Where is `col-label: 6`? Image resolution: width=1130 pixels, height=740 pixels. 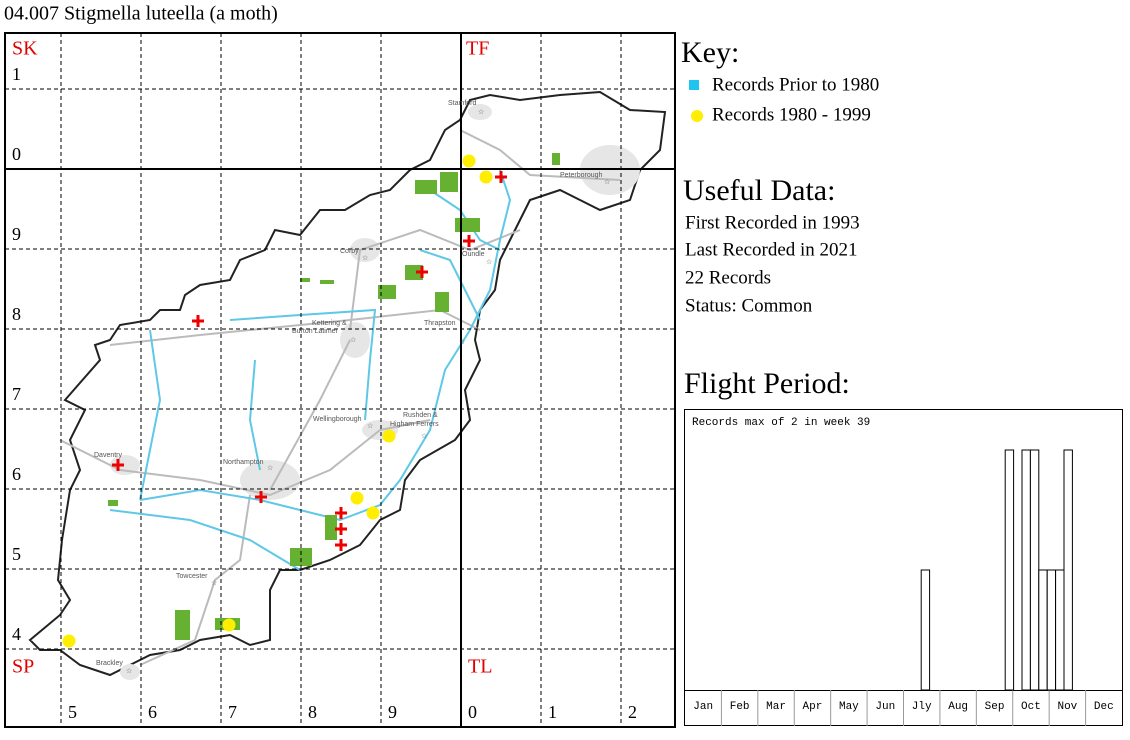
col-label: 6 is located at coordinates (152, 712).